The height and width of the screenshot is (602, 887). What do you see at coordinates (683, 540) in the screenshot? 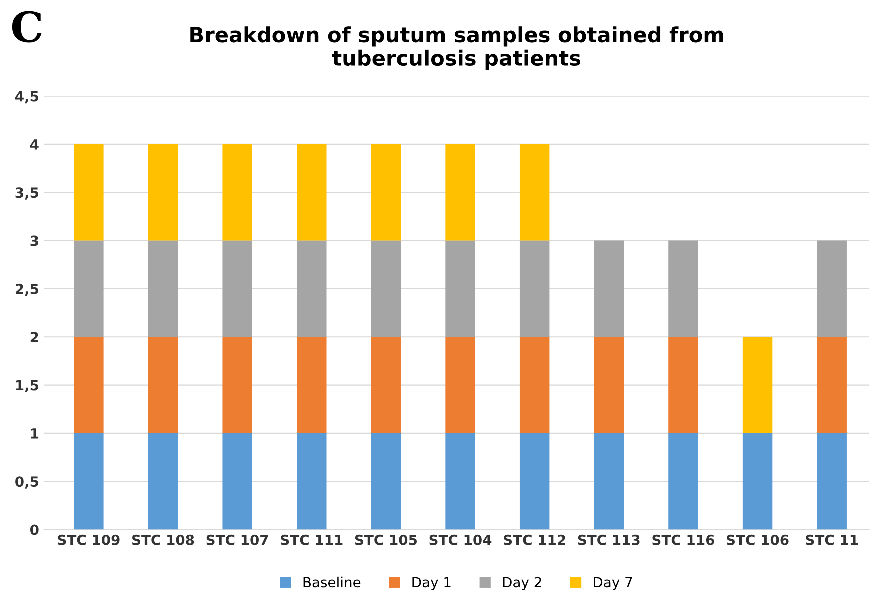
I see `x-tick-label: STC 116` at bounding box center [683, 540].